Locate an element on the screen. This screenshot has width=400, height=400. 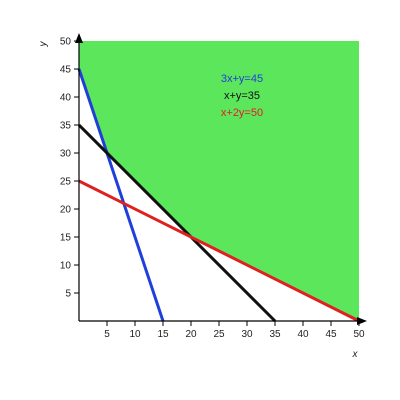
x-axis-ticks: 5 10 15 20 25 30 35 40 45 50 is located at coordinates (234, 330).